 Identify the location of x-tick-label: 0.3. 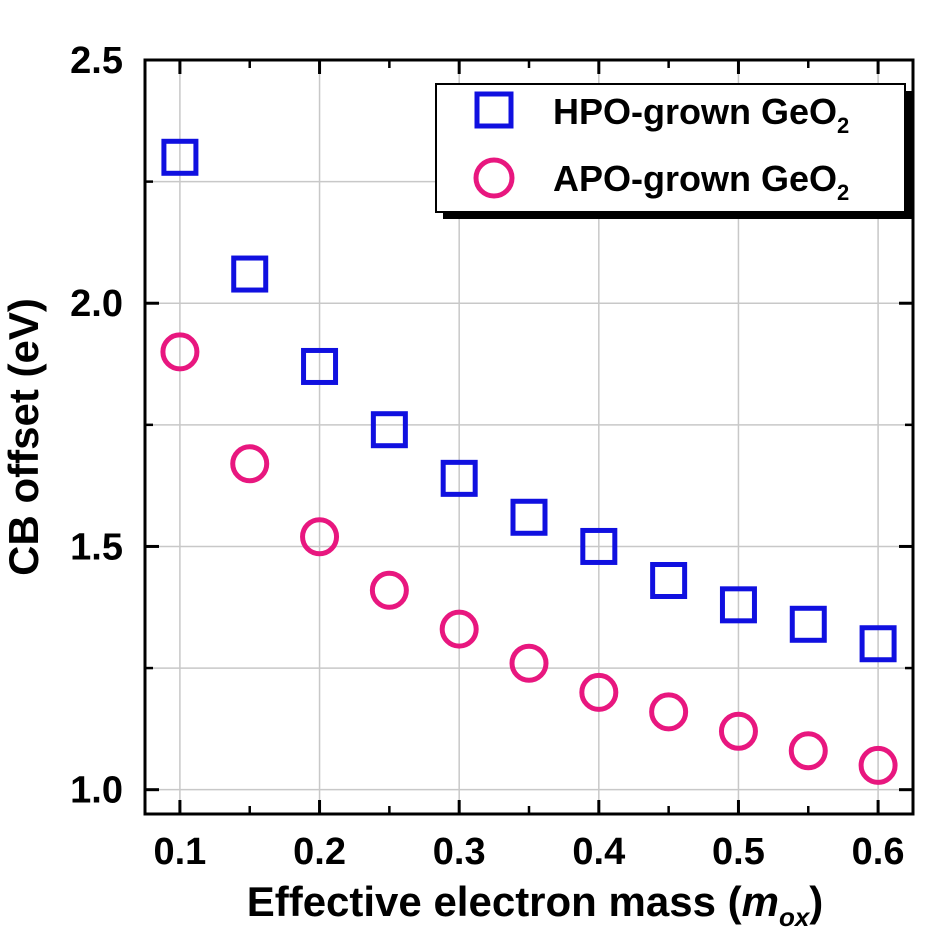
(459, 852).